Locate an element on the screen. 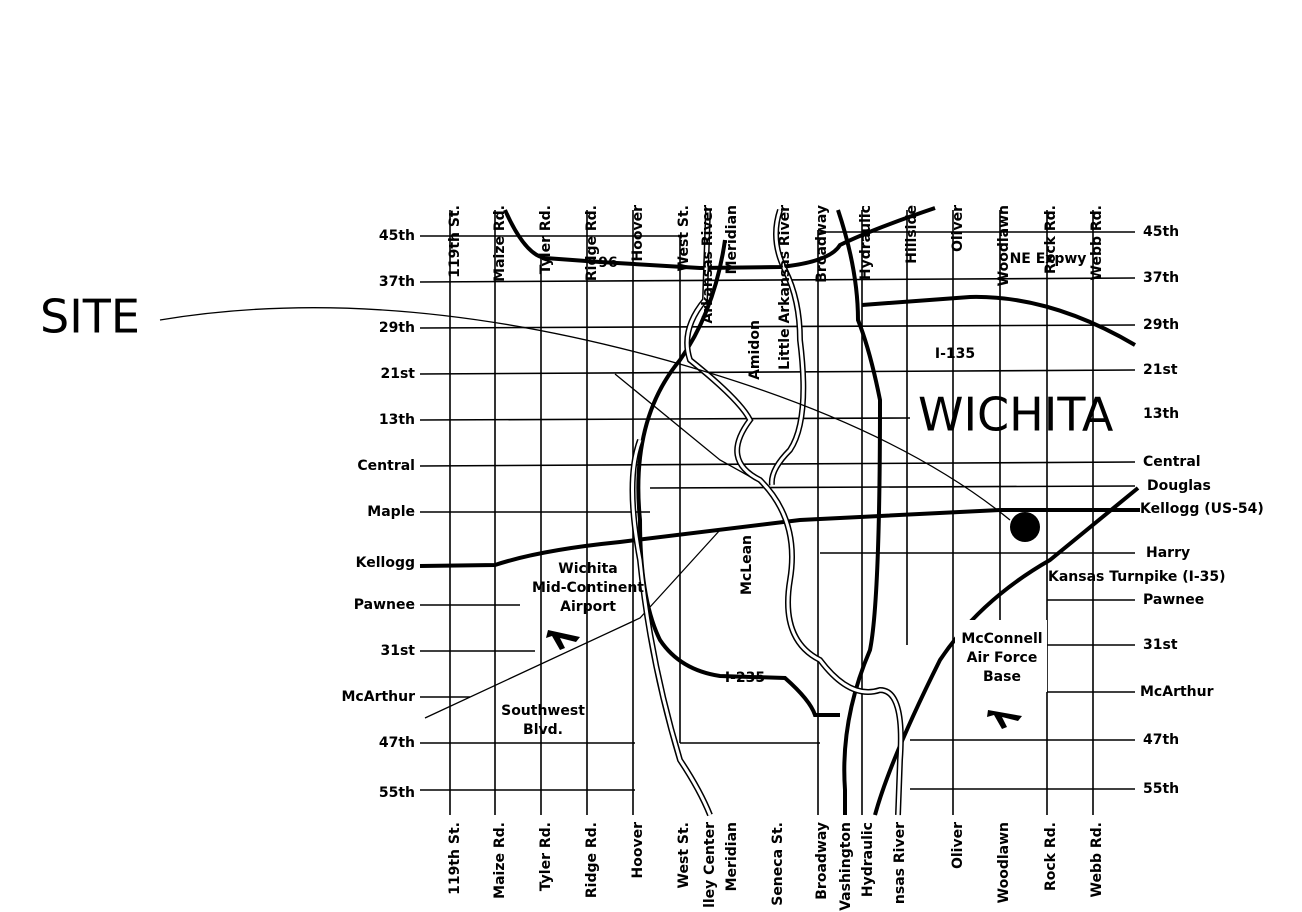  air-force-base-label: McConnell is located at coordinates (1001, 639).